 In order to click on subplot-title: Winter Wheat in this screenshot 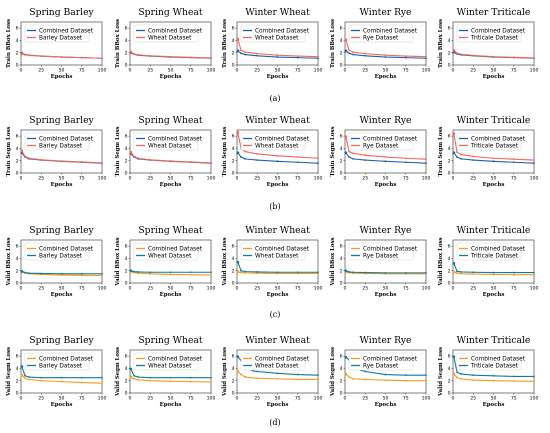, I will do `click(277, 120)`.